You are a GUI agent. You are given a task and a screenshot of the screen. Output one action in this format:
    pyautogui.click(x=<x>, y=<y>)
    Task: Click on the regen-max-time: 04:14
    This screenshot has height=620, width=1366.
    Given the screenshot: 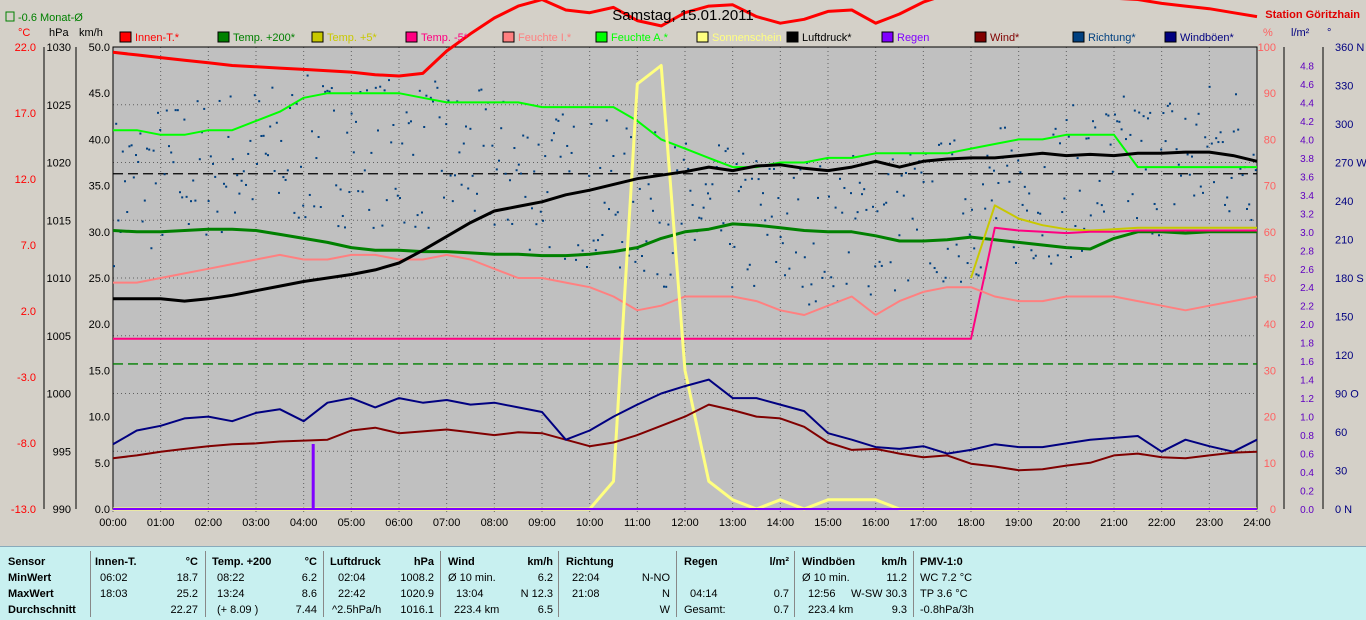 What is the action you would take?
    pyautogui.click(x=704, y=594)
    